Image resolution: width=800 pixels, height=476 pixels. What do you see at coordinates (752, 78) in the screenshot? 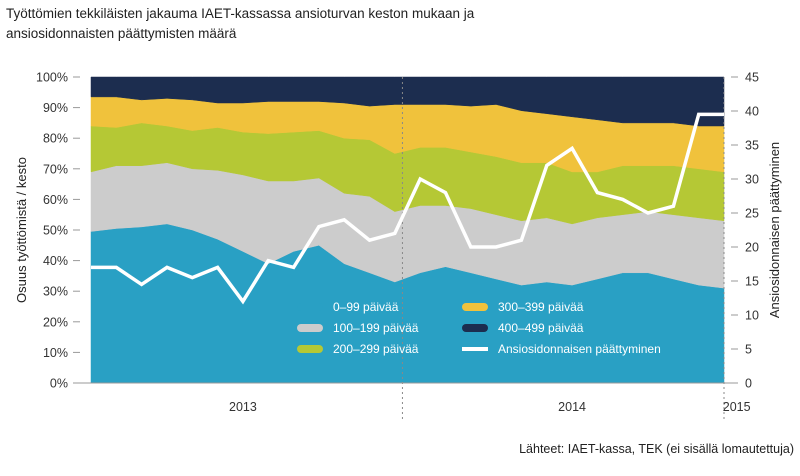
I see `right-tick-label: 45` at bounding box center [752, 78].